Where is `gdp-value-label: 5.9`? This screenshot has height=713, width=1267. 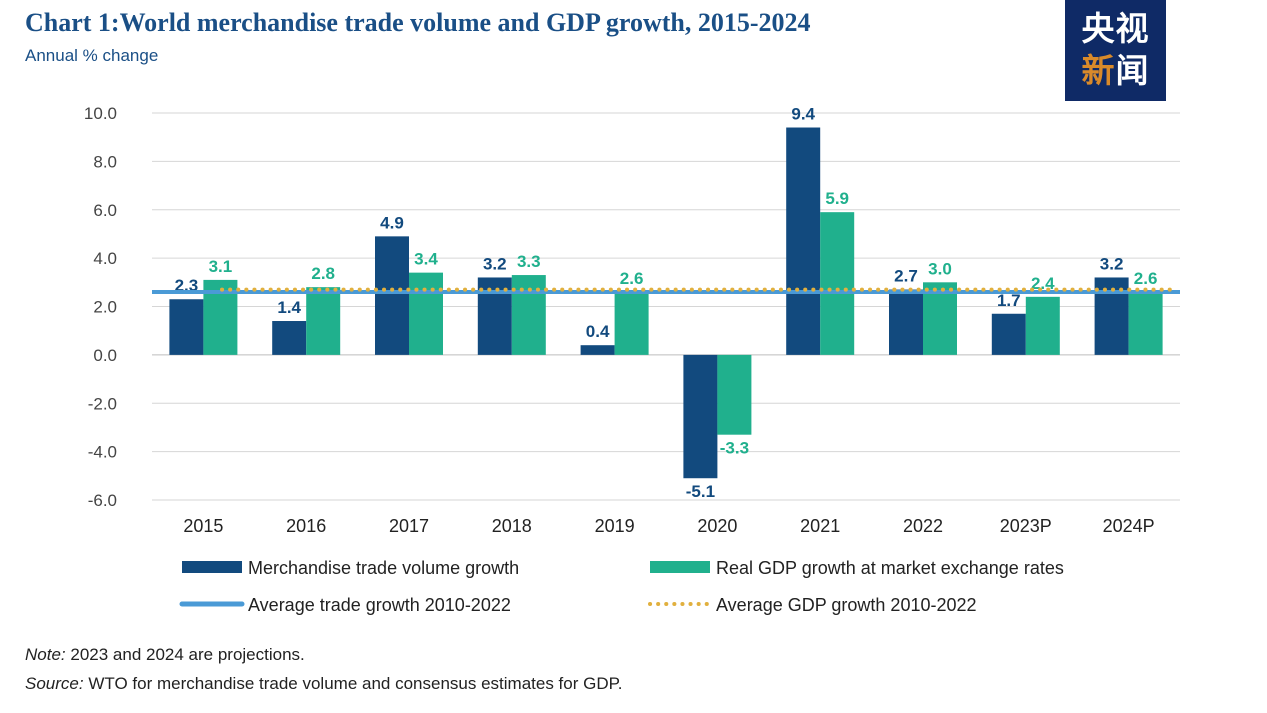
gdp-value-label: 5.9 is located at coordinates (837, 198).